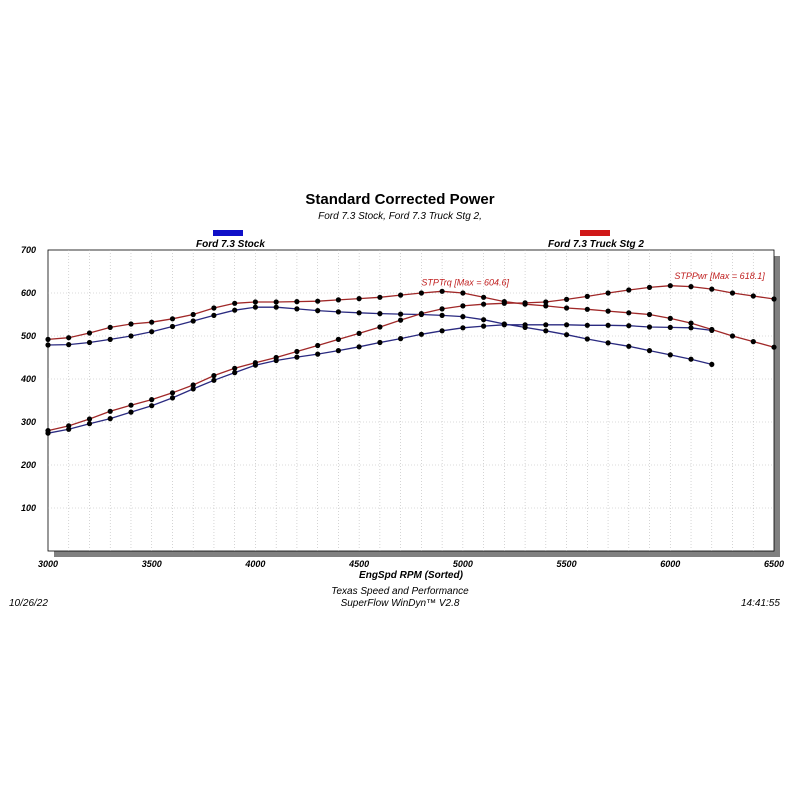 The width and height of the screenshot is (800, 800). What do you see at coordinates (28, 379) in the screenshot?
I see `y-tick-label: 400` at bounding box center [28, 379].